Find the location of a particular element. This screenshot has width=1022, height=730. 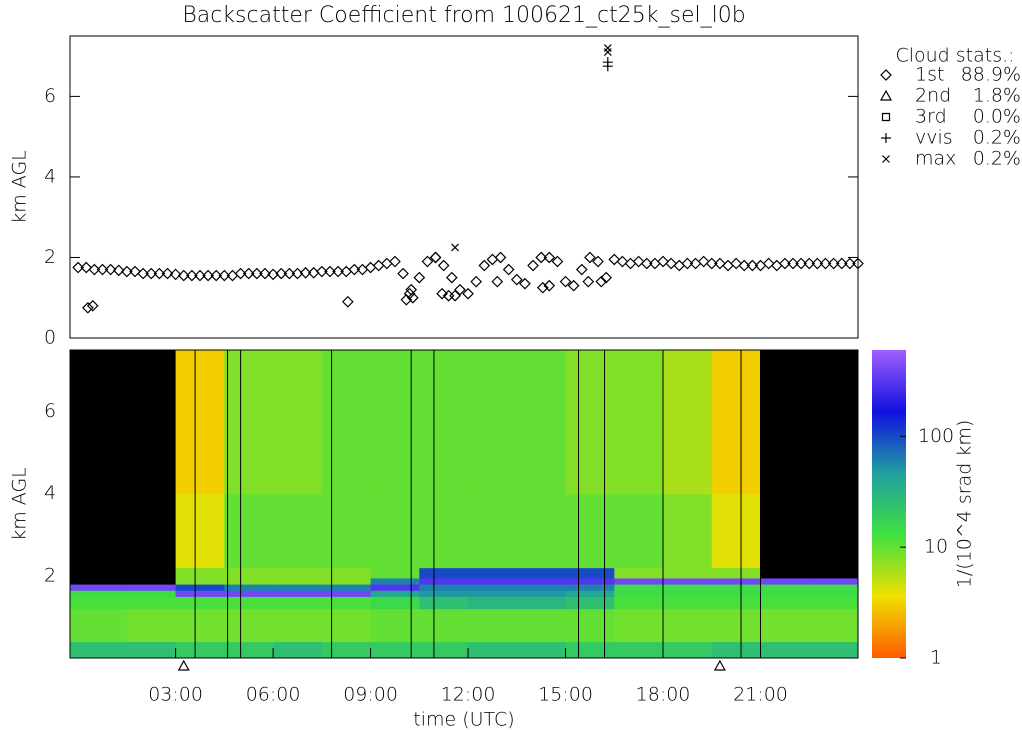

colorbar is located at coordinates (889, 504).